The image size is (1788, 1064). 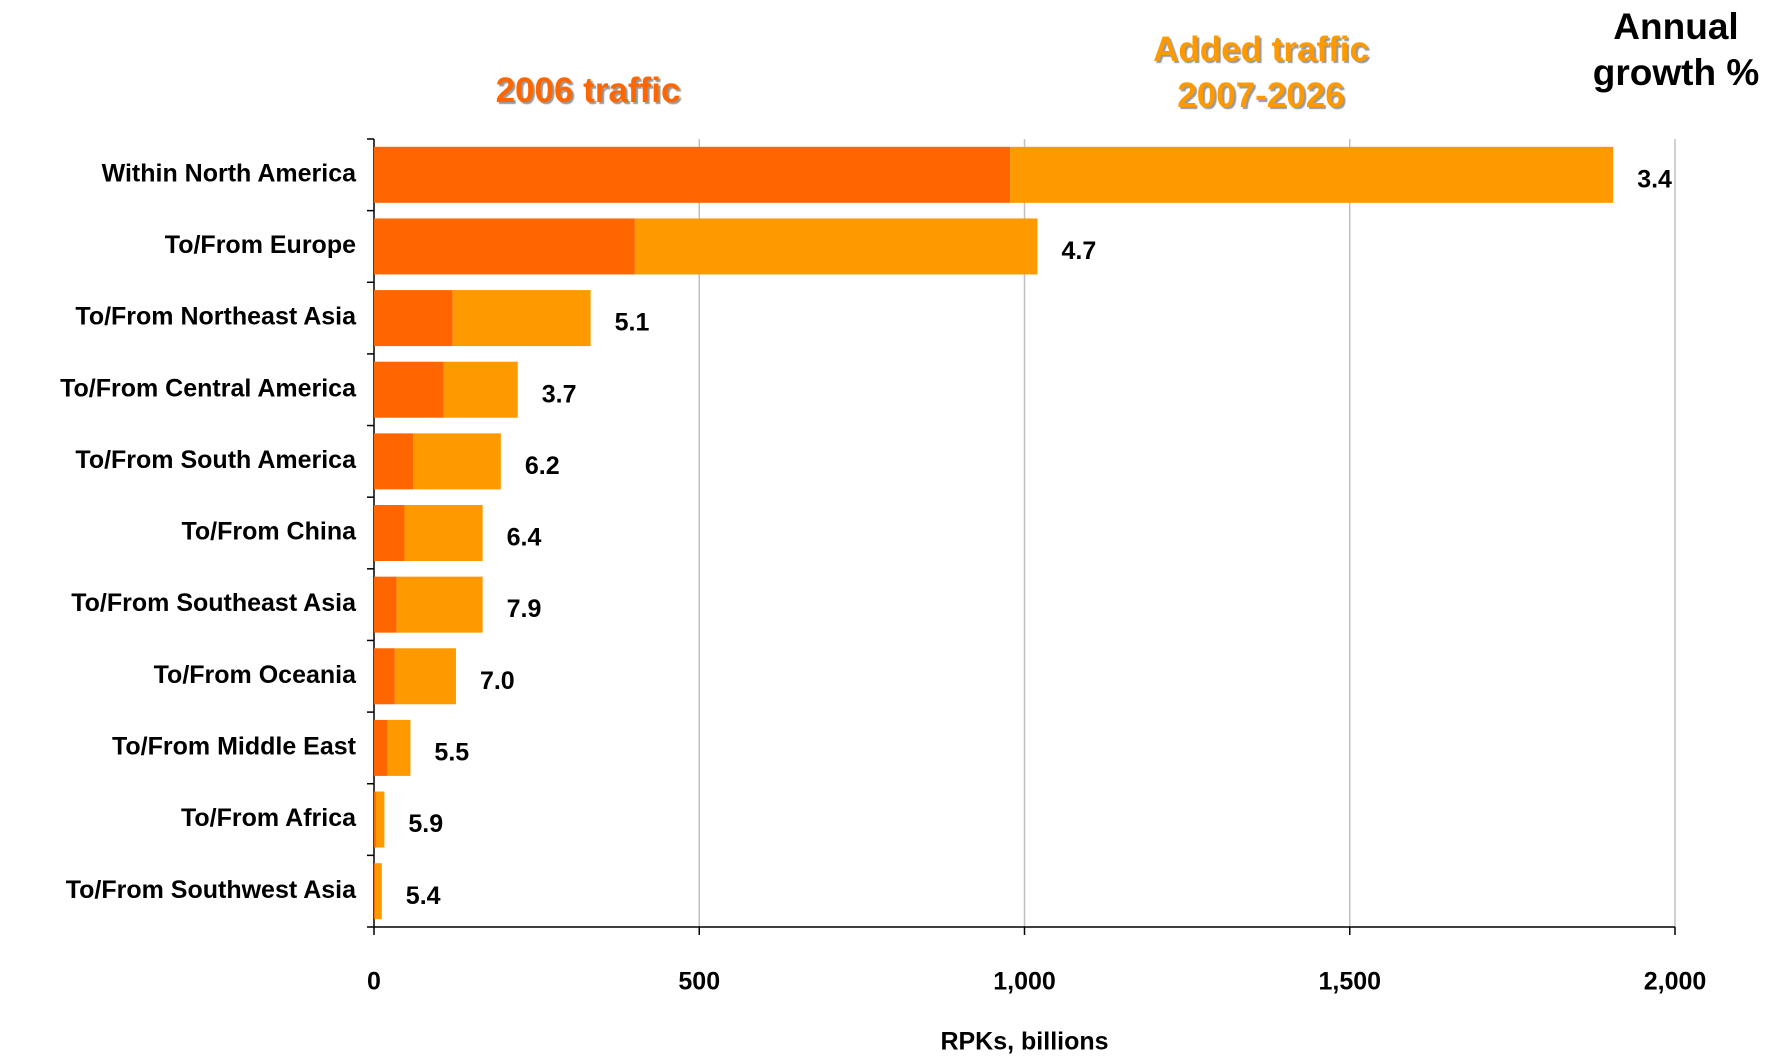 I want to click on growth-label: 3.7, so click(x=559, y=394).